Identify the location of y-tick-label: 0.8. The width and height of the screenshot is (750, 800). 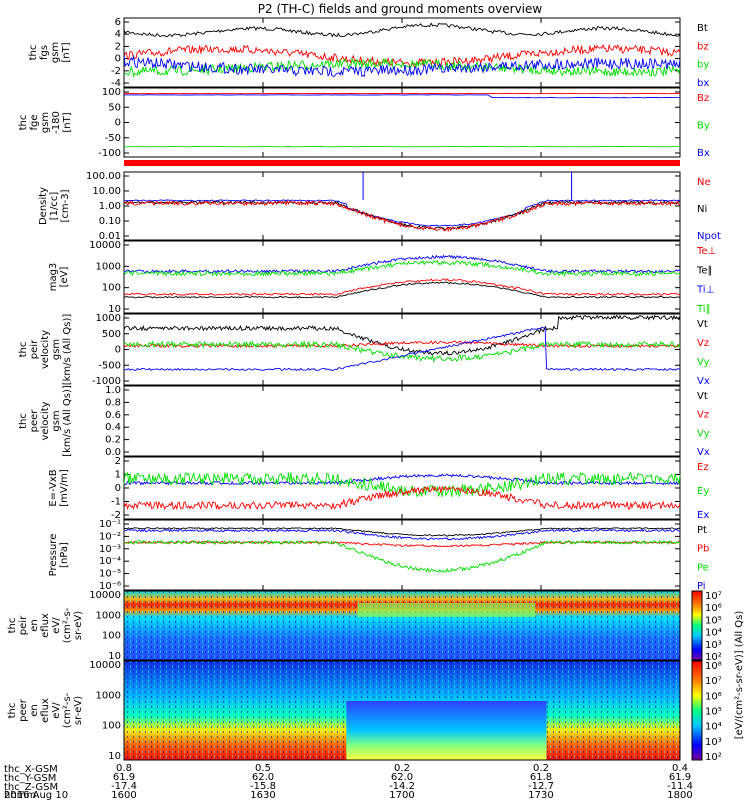
(113, 402).